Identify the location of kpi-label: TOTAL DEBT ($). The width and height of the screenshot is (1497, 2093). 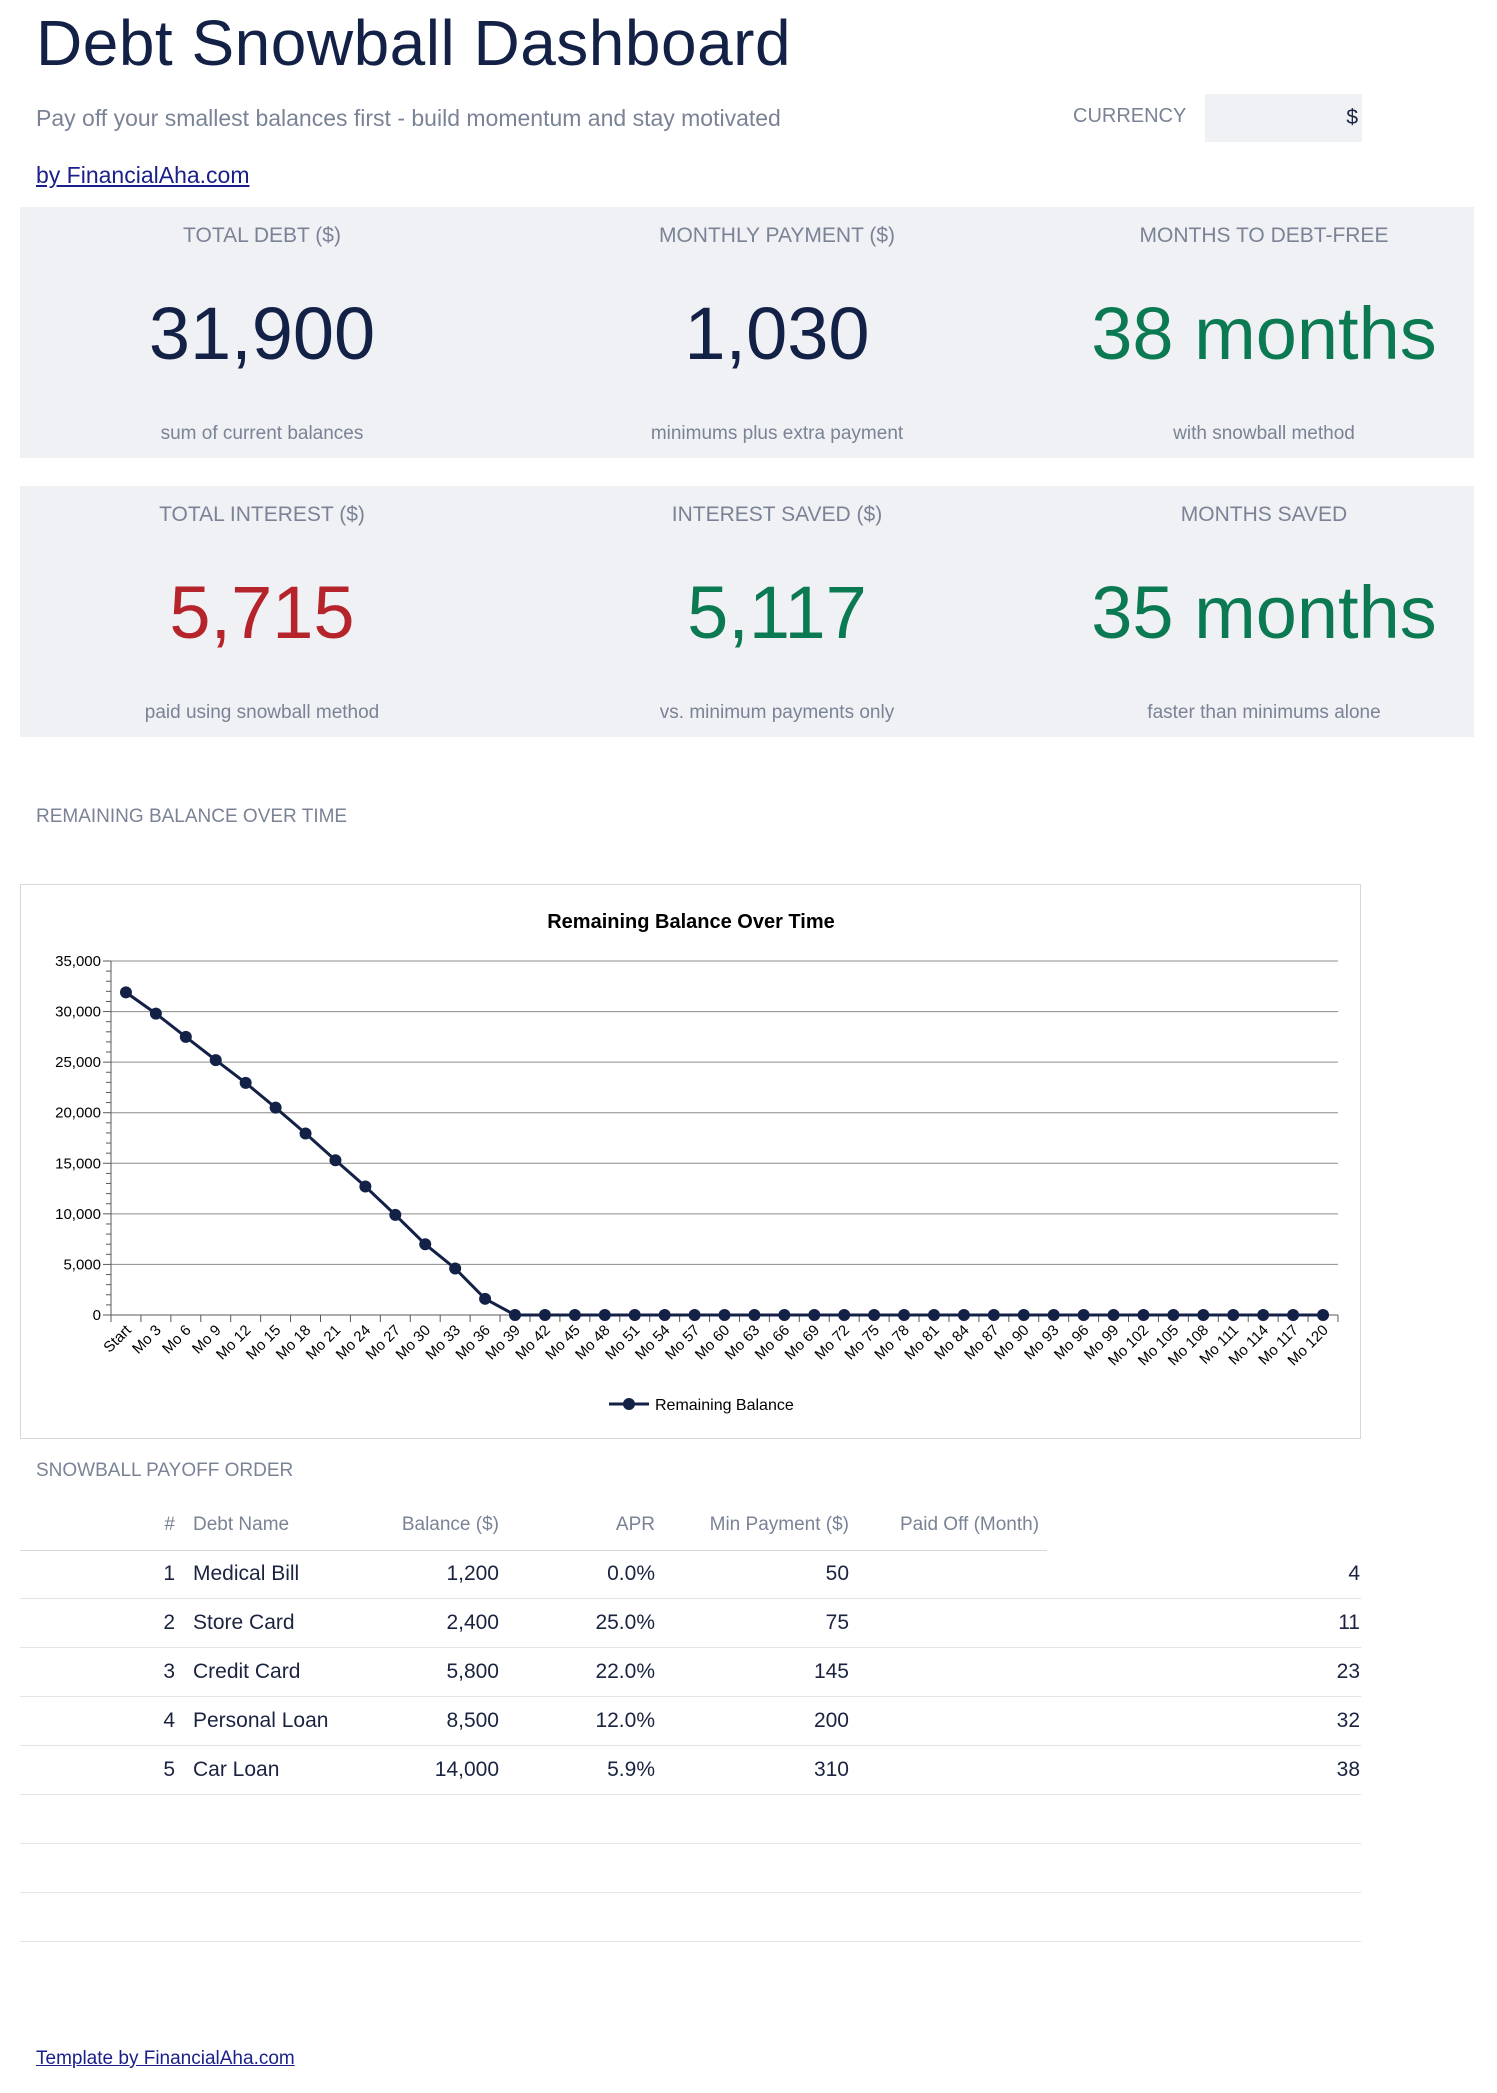
(262, 235).